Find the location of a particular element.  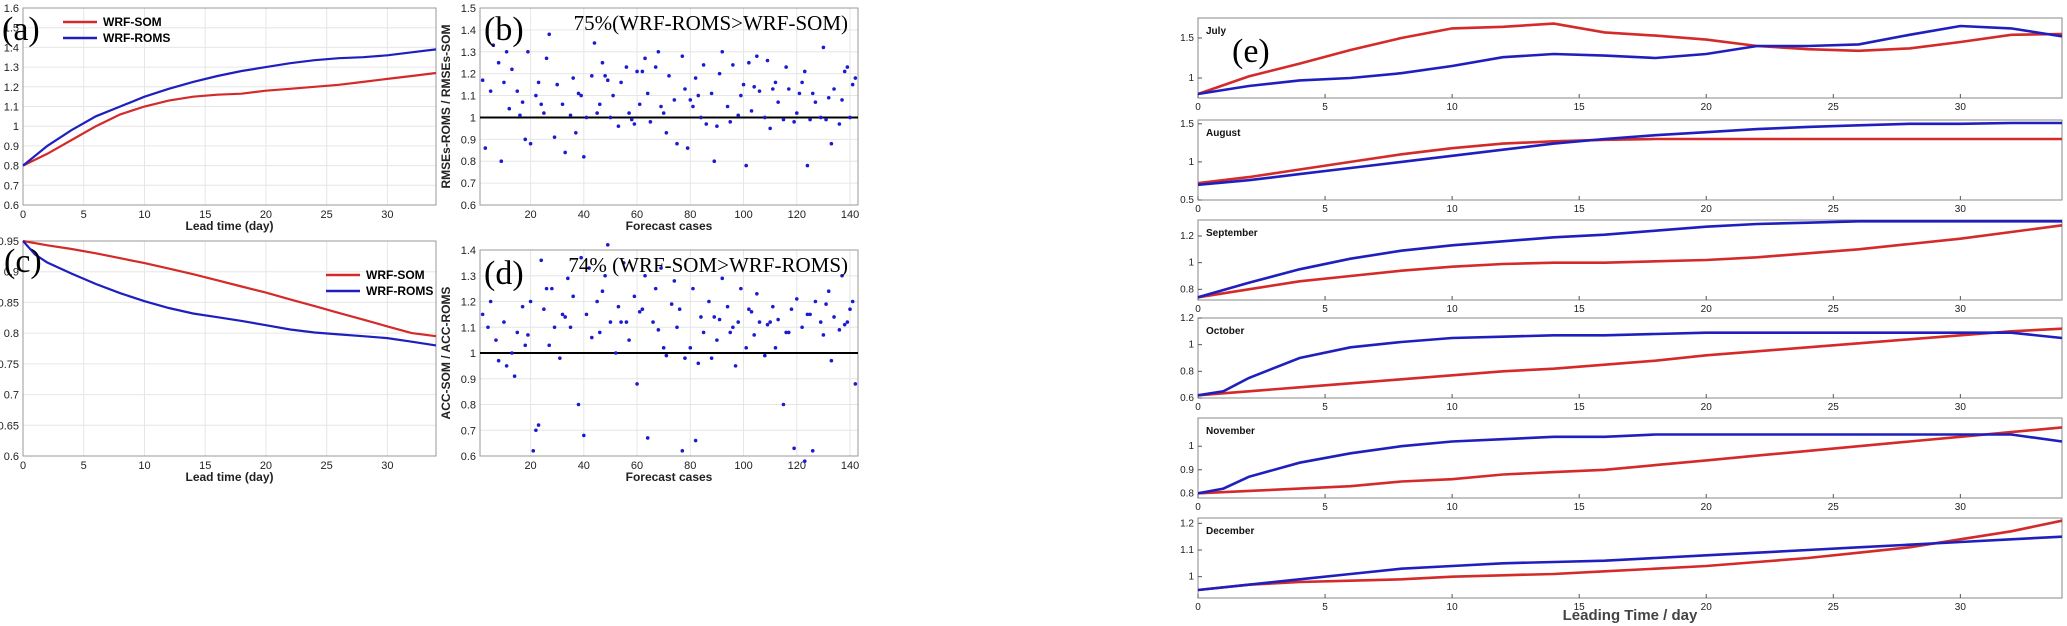

y-axis-label: ACC-SOM / ACC-ROMS is located at coordinates (446, 353).